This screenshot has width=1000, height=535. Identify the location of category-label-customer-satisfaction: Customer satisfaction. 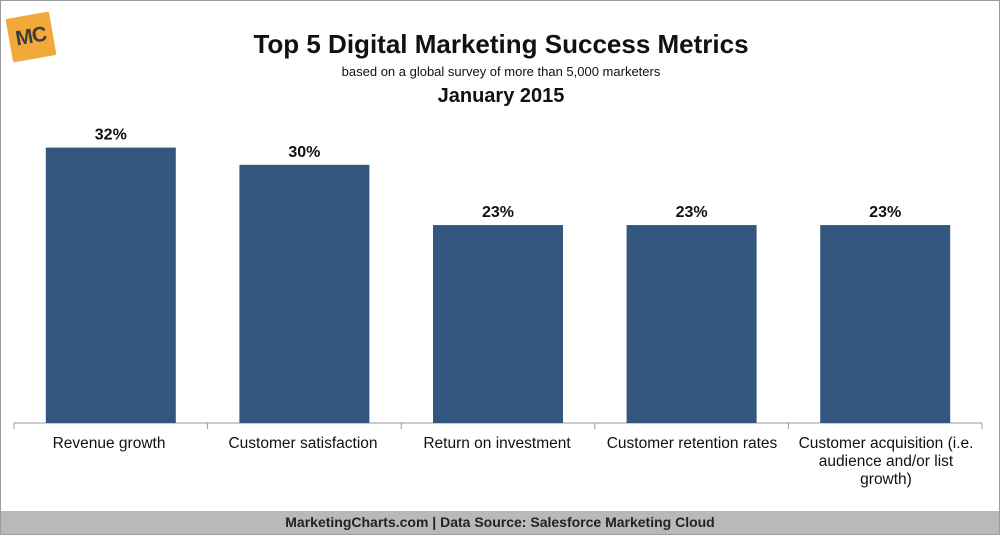
(303, 443).